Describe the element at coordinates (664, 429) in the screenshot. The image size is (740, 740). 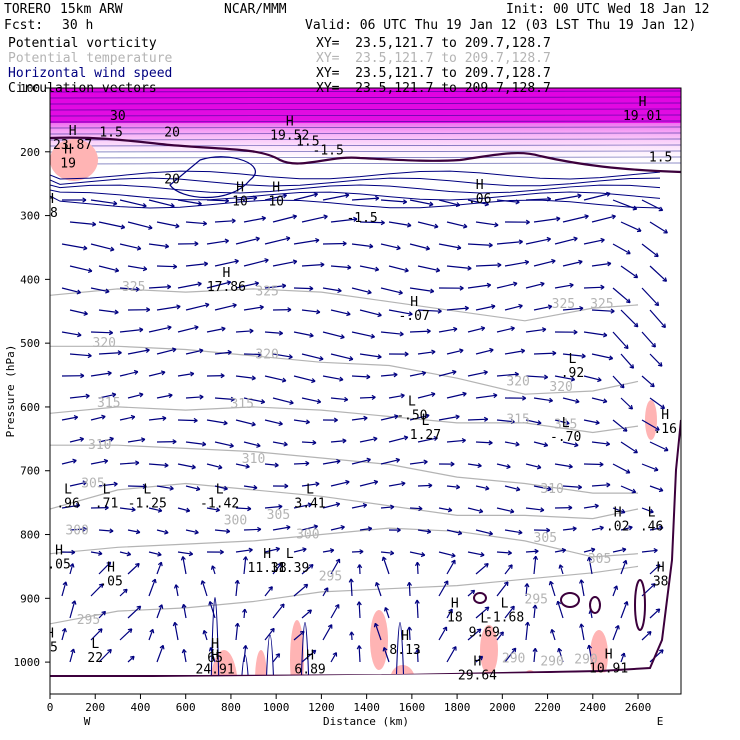
I see `extremum-value: .16` at that location.